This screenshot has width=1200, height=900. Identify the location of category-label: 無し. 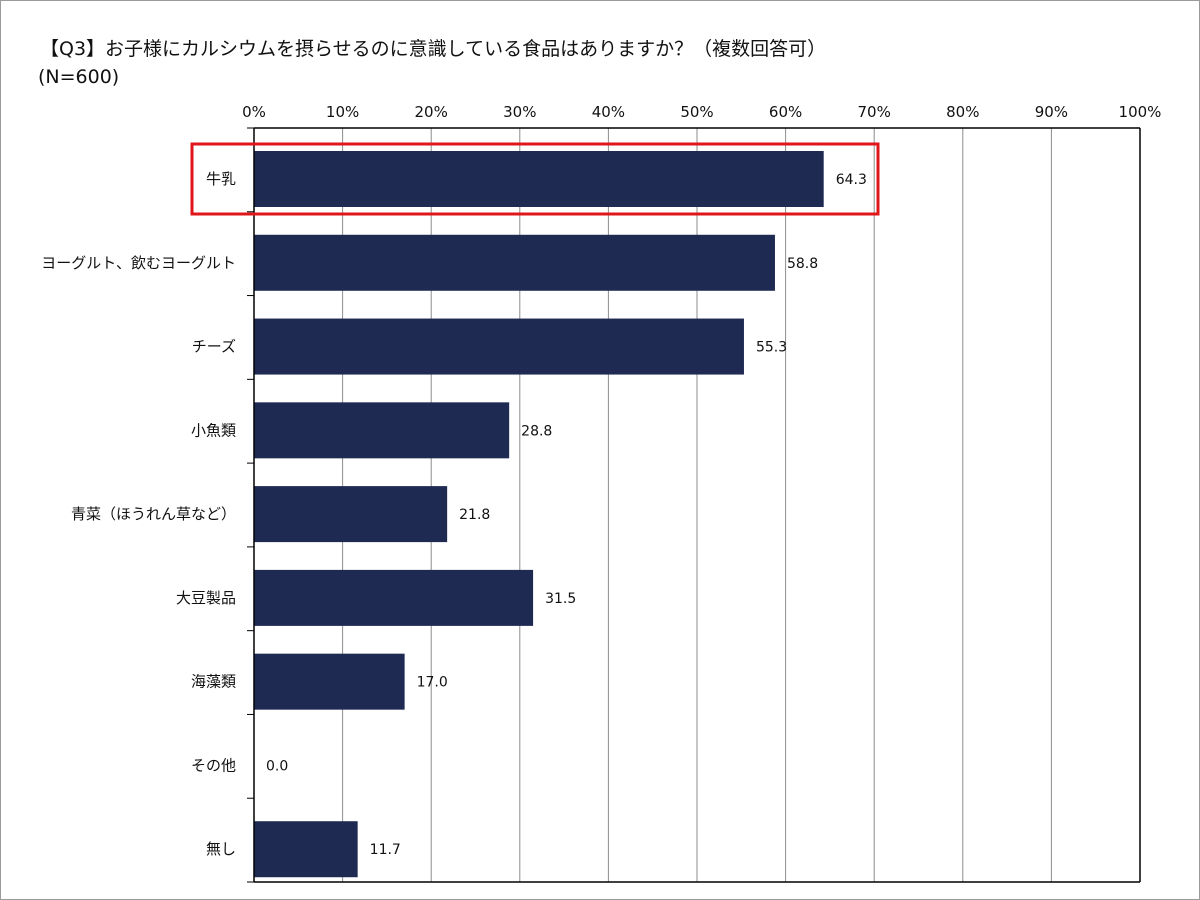
(221, 849).